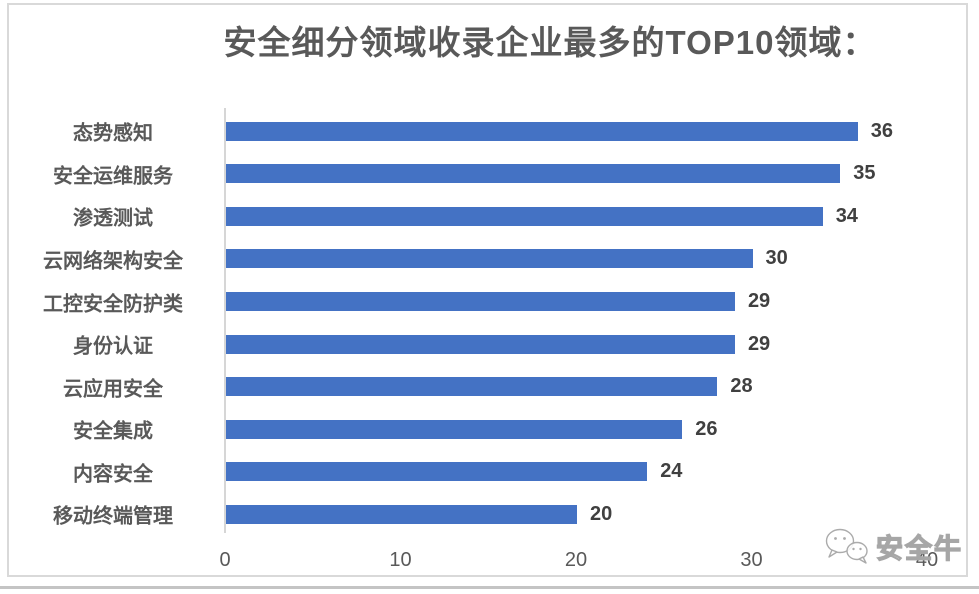 This screenshot has width=979, height=594. I want to click on bar-row: 渗透测试 34, so click(489, 216).